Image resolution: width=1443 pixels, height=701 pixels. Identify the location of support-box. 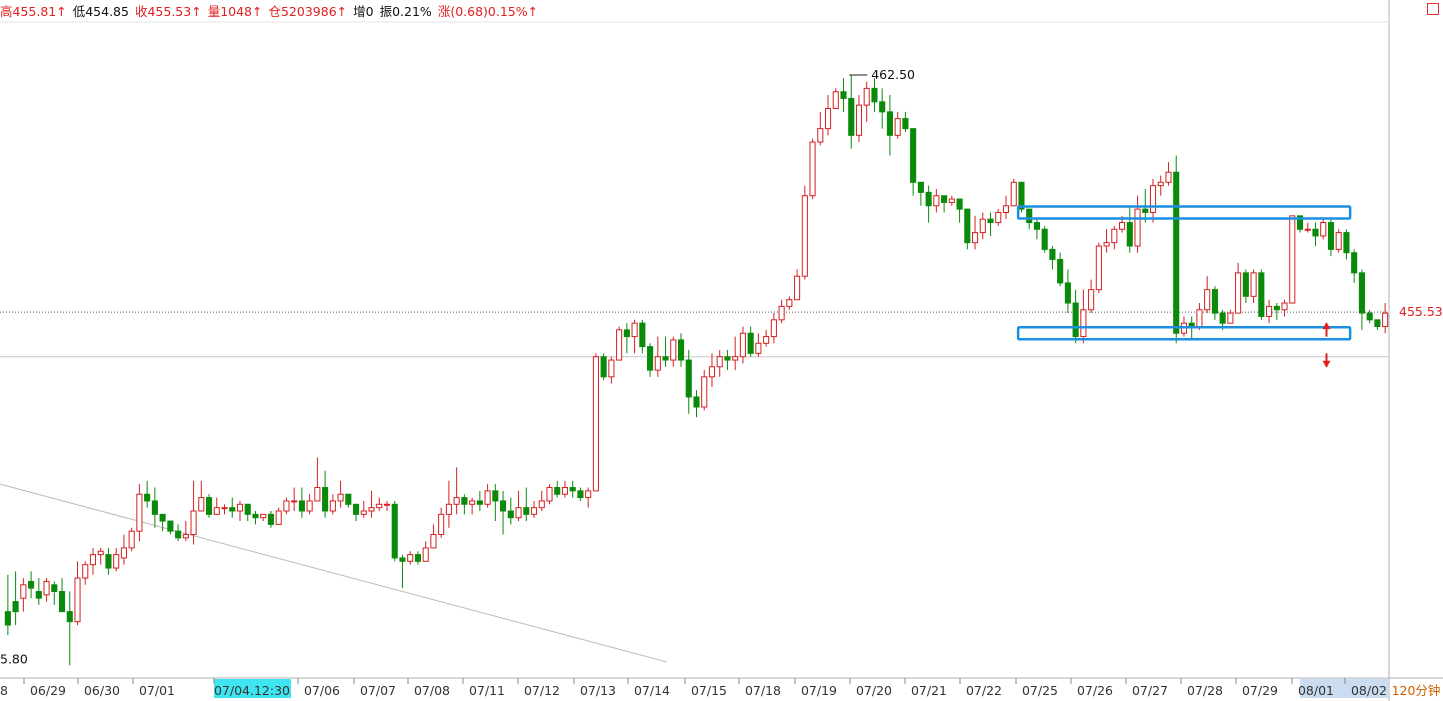
(1184, 333).